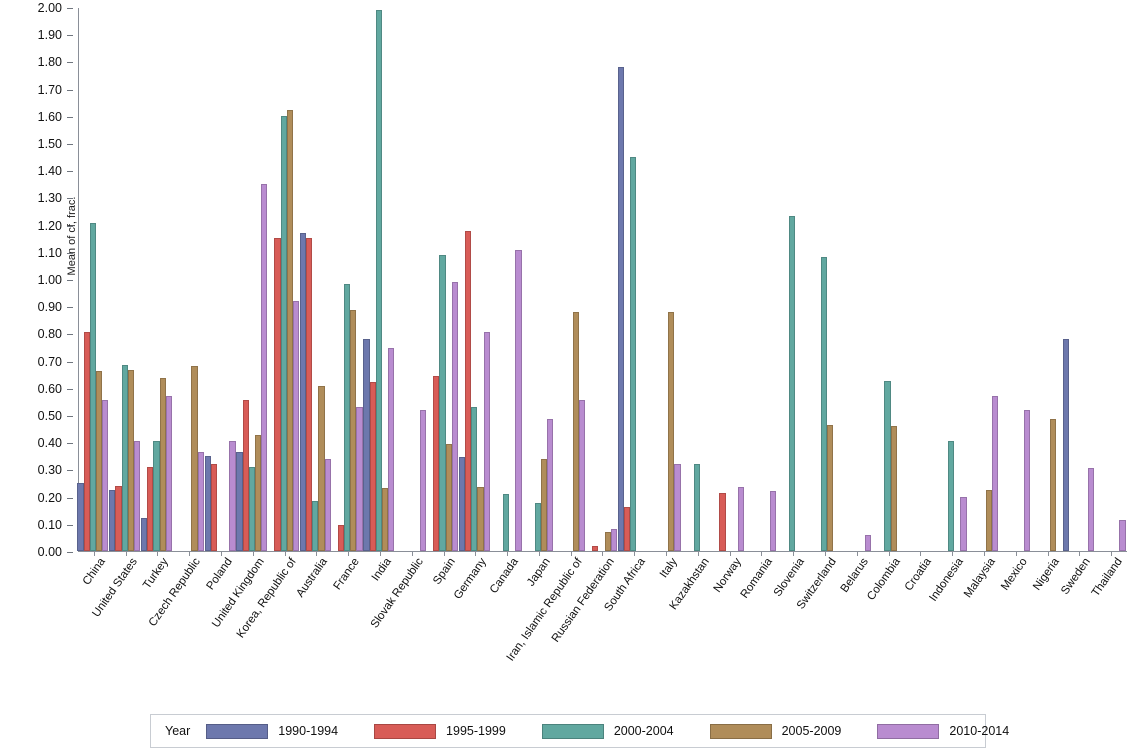  What do you see at coordinates (49, 198) in the screenshot?
I see `y-axis-tick-label: 1.30` at bounding box center [49, 198].